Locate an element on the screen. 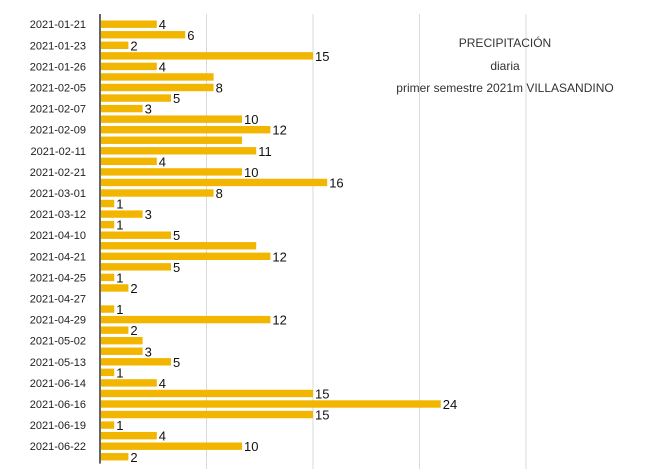  y-tick-label: 2021-01-26 is located at coordinates (58, 67).